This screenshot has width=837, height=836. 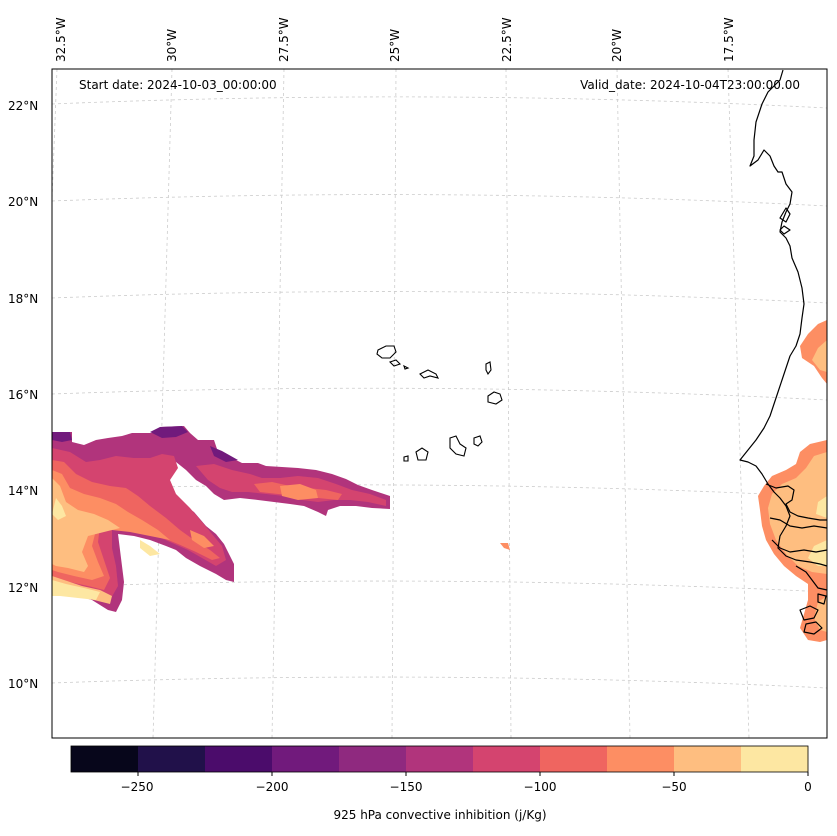 I want to click on lat-label-22n: 22°N, so click(x=23, y=106).